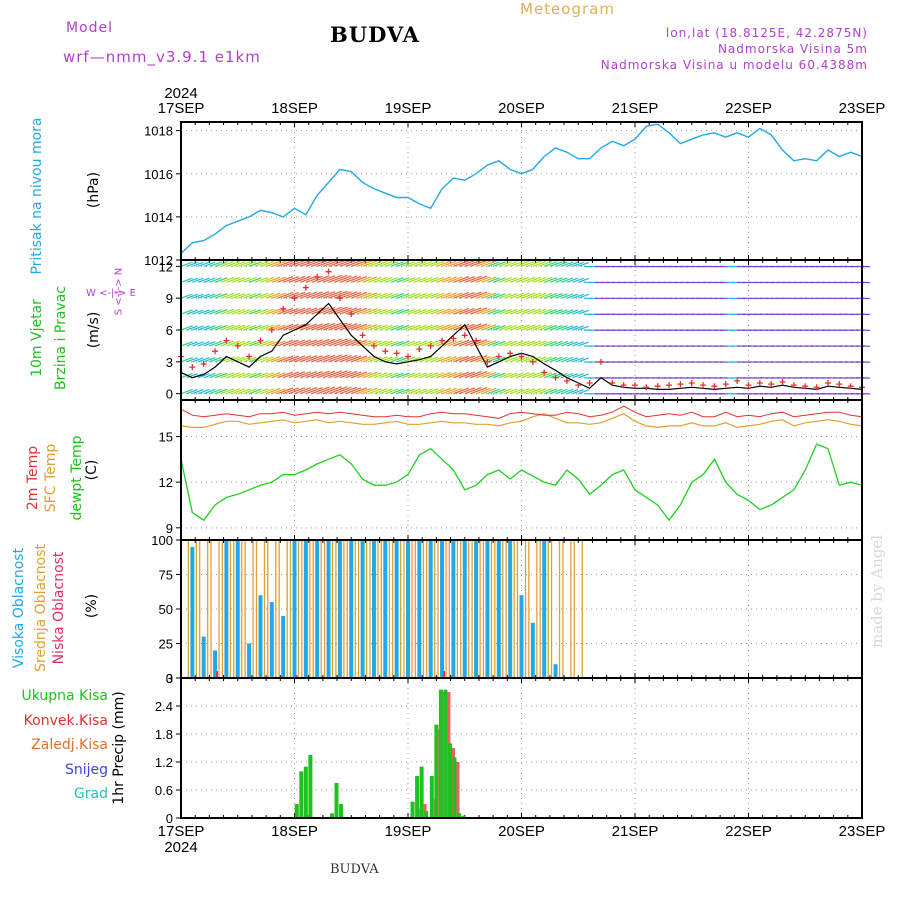 The width and height of the screenshot is (900, 900). What do you see at coordinates (169, 394) in the screenshot?
I see `y-tick-label: 0` at bounding box center [169, 394].